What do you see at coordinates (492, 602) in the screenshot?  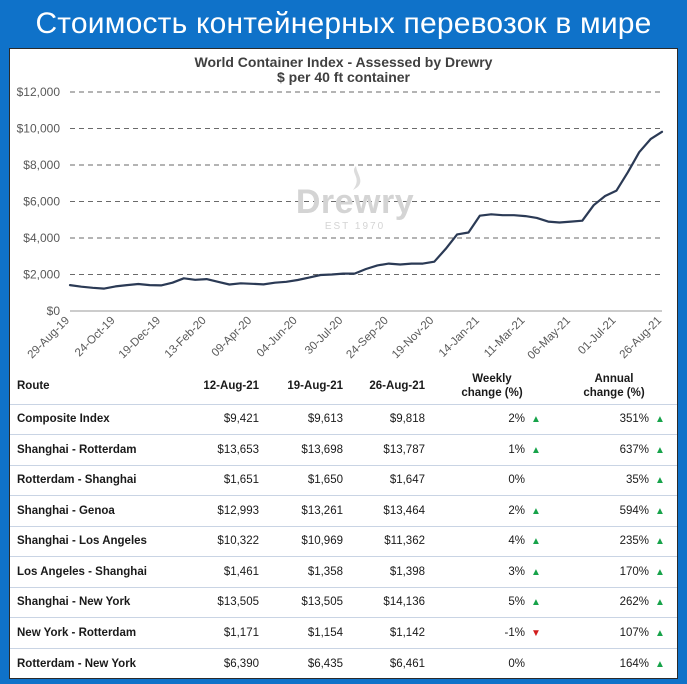 I see `weekly-change: 5% ▲` at bounding box center [492, 602].